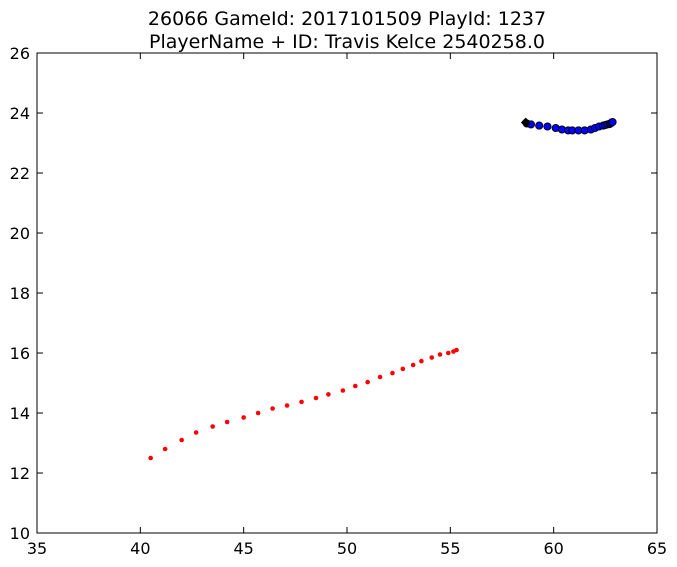 The height and width of the screenshot is (567, 677). Describe the element at coordinates (527, 123) in the screenshot. I see `data-point-black-points` at that location.